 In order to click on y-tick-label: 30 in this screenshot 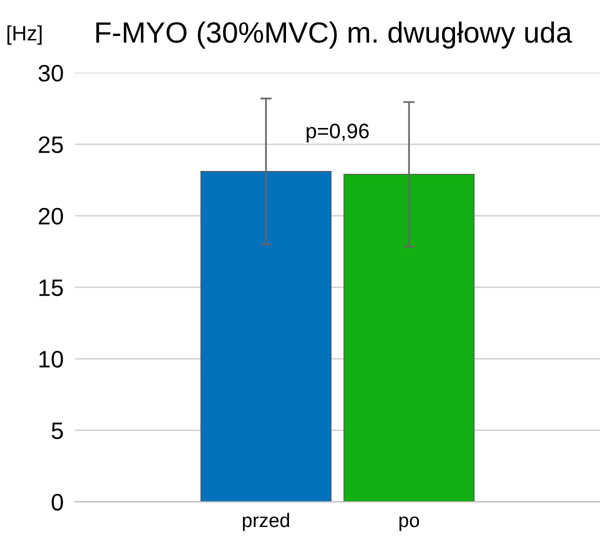, I will do `click(50, 73)`.